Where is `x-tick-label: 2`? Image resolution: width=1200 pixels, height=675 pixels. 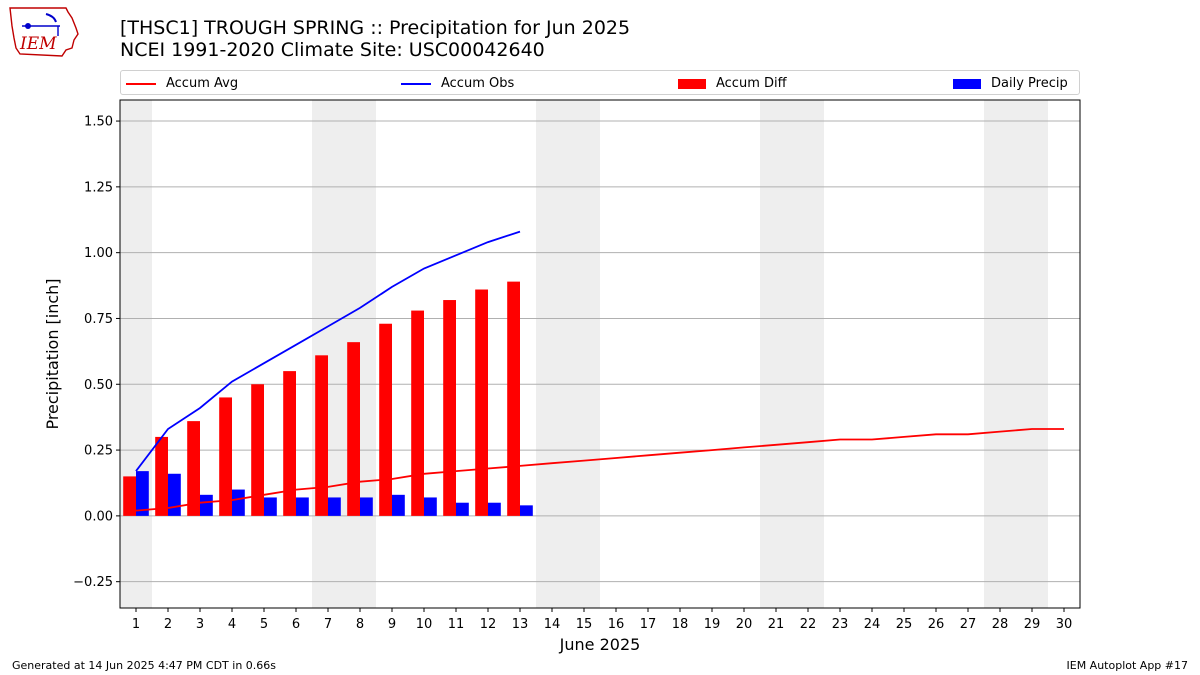
x-tick-label: 2 is located at coordinates (168, 624).